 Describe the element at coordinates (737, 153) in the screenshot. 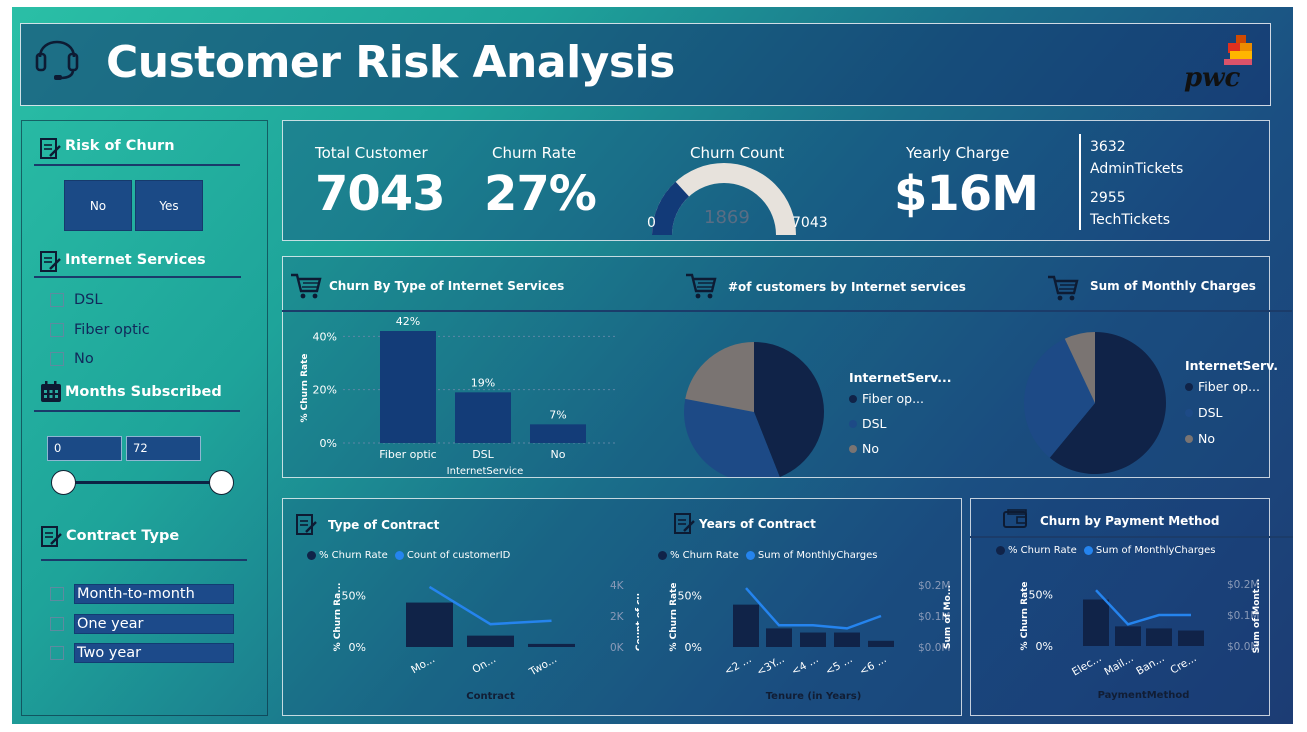

I see `churn-count-label: Churn Count` at that location.